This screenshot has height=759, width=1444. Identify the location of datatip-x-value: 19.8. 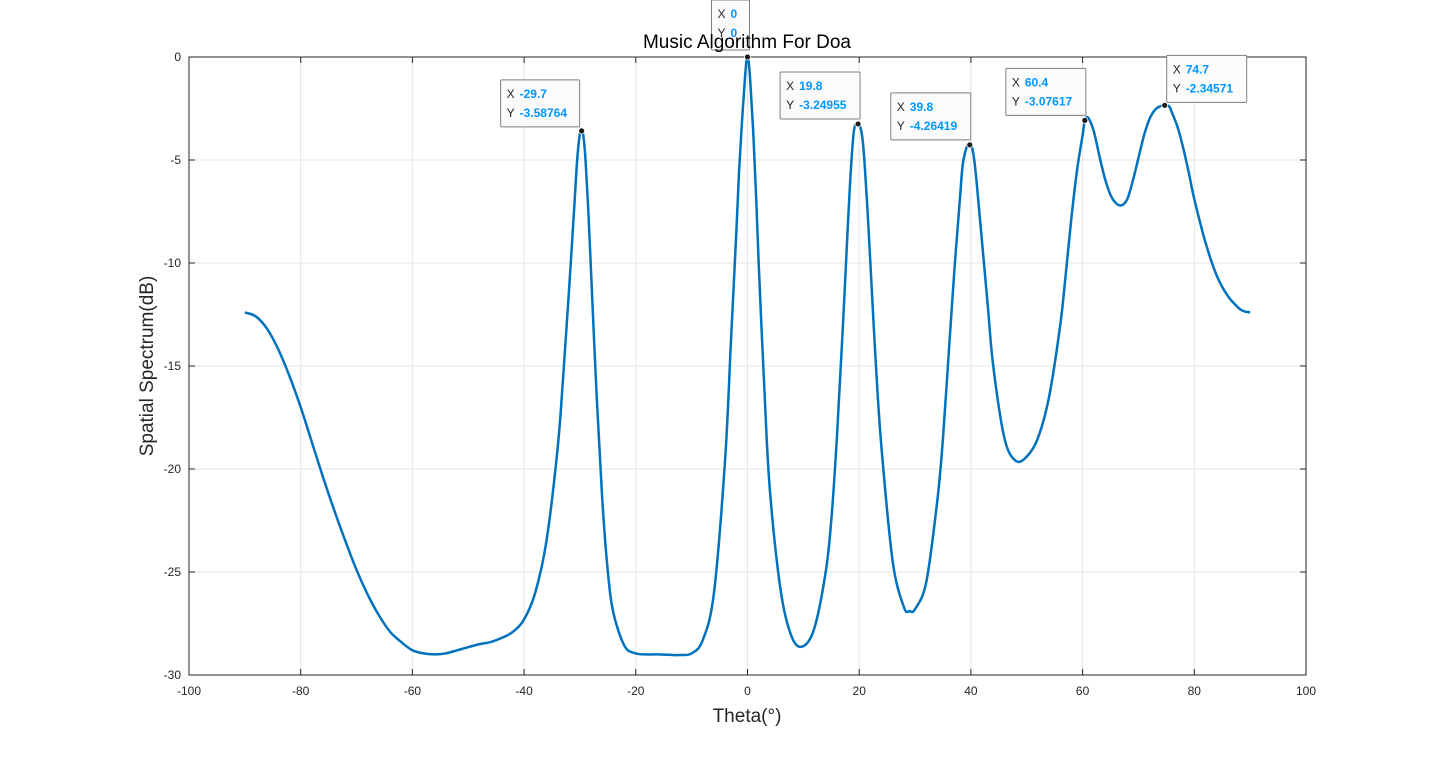
(811, 86).